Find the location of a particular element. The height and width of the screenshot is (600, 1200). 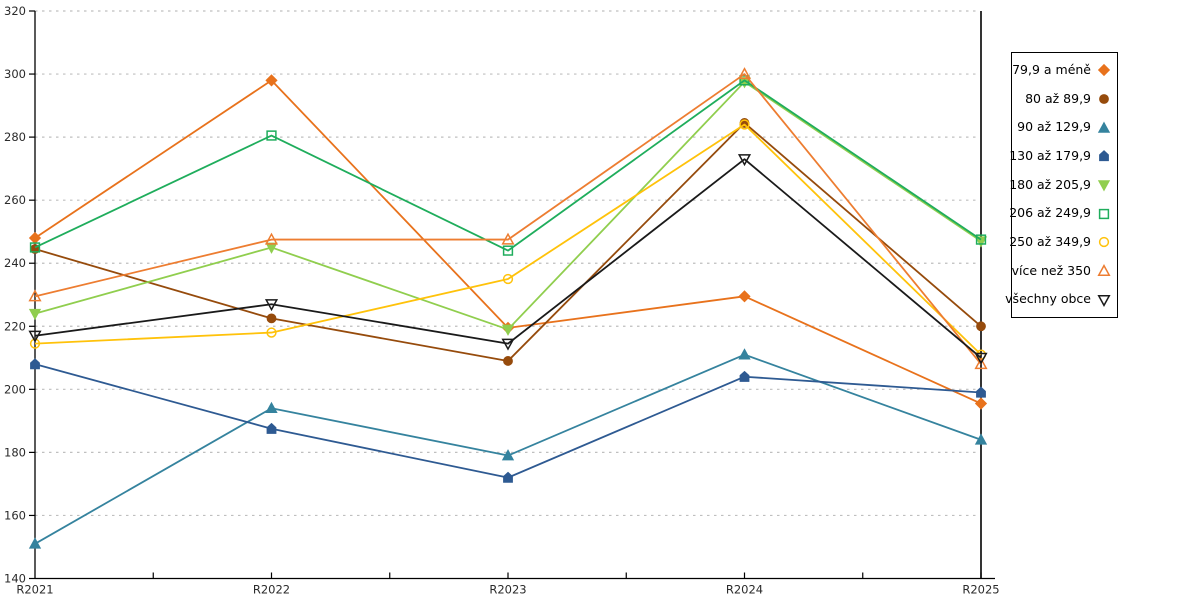

legend-label: 180 až 205,9 is located at coordinates (1050, 184).